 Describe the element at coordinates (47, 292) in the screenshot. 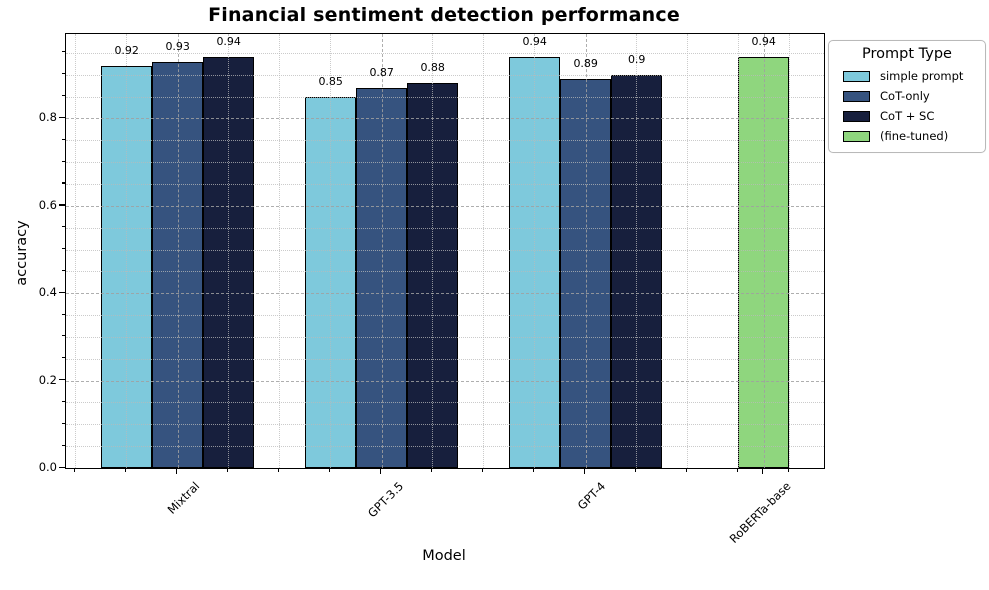

I see `y-tick-label: 0.4` at that location.